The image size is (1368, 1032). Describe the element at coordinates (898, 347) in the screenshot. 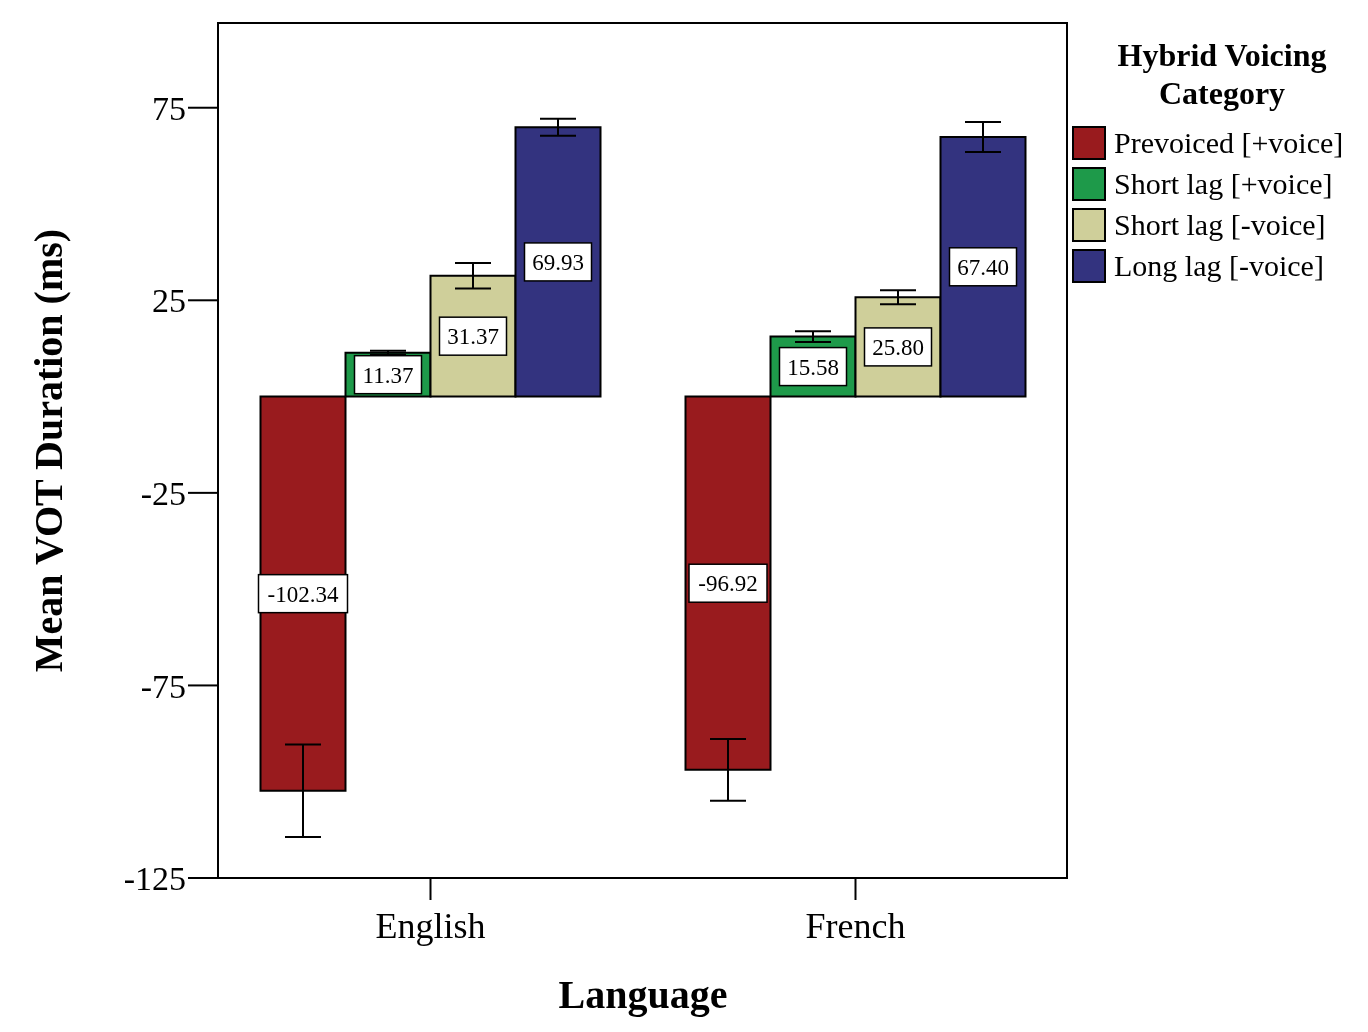

I see `data-label: 25.80` at that location.